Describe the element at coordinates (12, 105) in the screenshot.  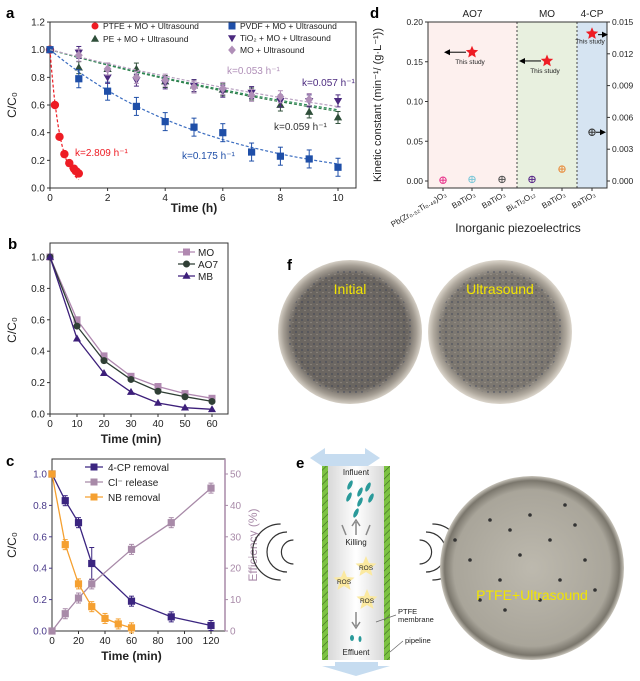
I see `y-axis-label-a: C/C₀` at that location.